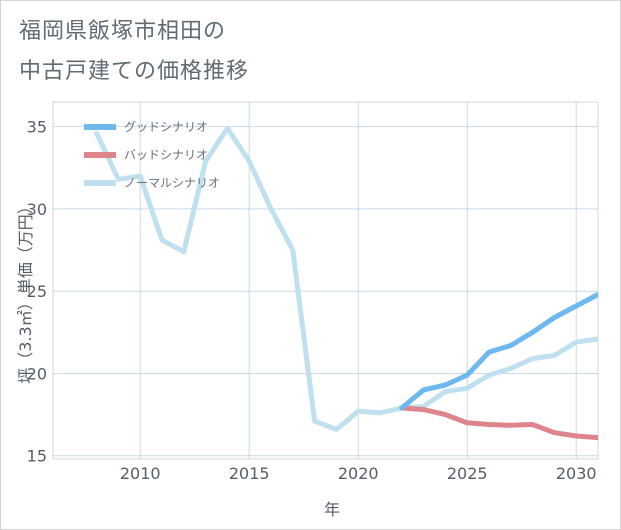 The image size is (621, 530). Describe the element at coordinates (134, 71) in the screenshot. I see `chart-title-line-2: 中古戸建ての価格推移` at that location.